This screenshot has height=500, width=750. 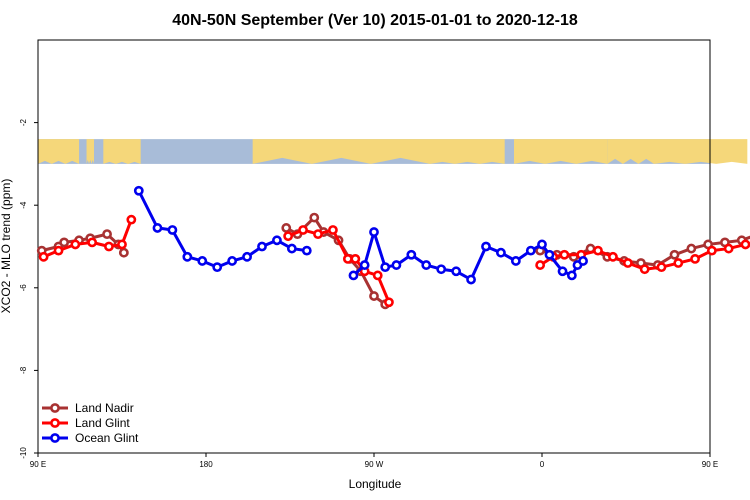 I want to click on y-tick-label: -2, so click(x=23, y=122).